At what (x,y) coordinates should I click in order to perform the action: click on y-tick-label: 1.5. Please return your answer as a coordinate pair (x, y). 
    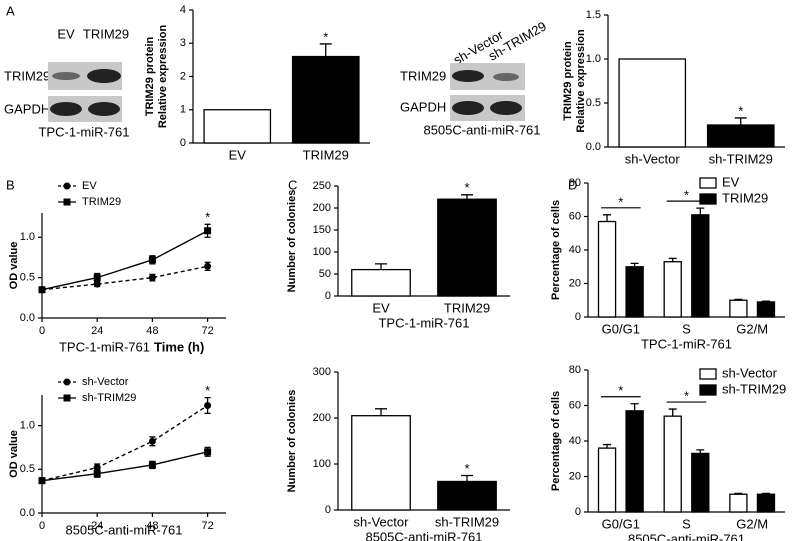
    Looking at the image, I should click on (593, 15).